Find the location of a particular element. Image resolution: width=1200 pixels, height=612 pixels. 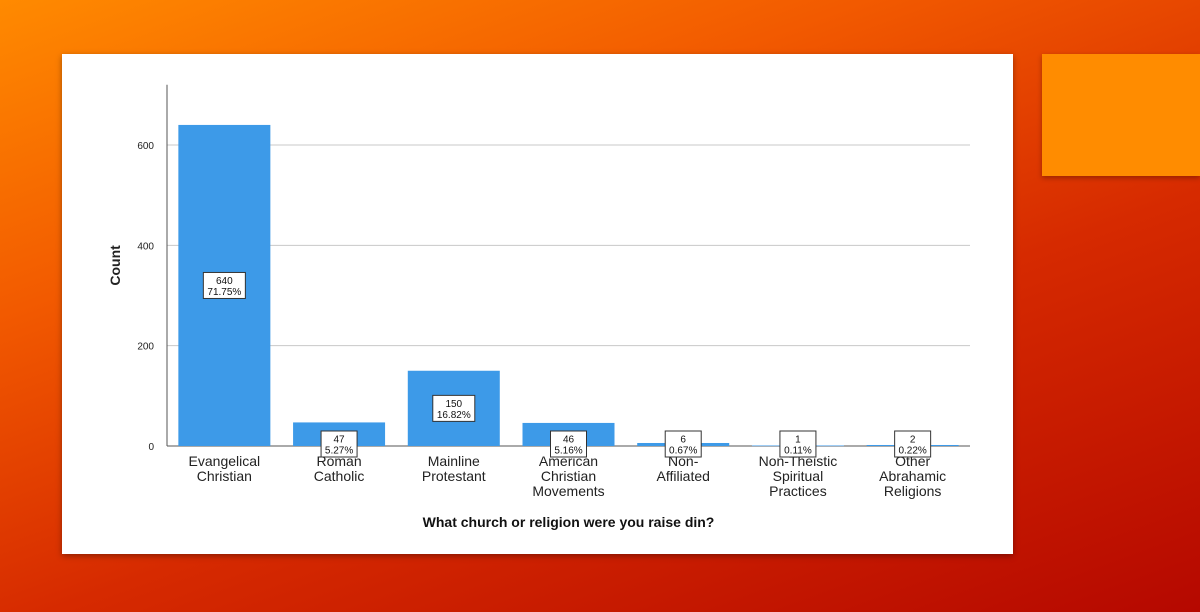

y-tick-label: 600 is located at coordinates (145, 146).